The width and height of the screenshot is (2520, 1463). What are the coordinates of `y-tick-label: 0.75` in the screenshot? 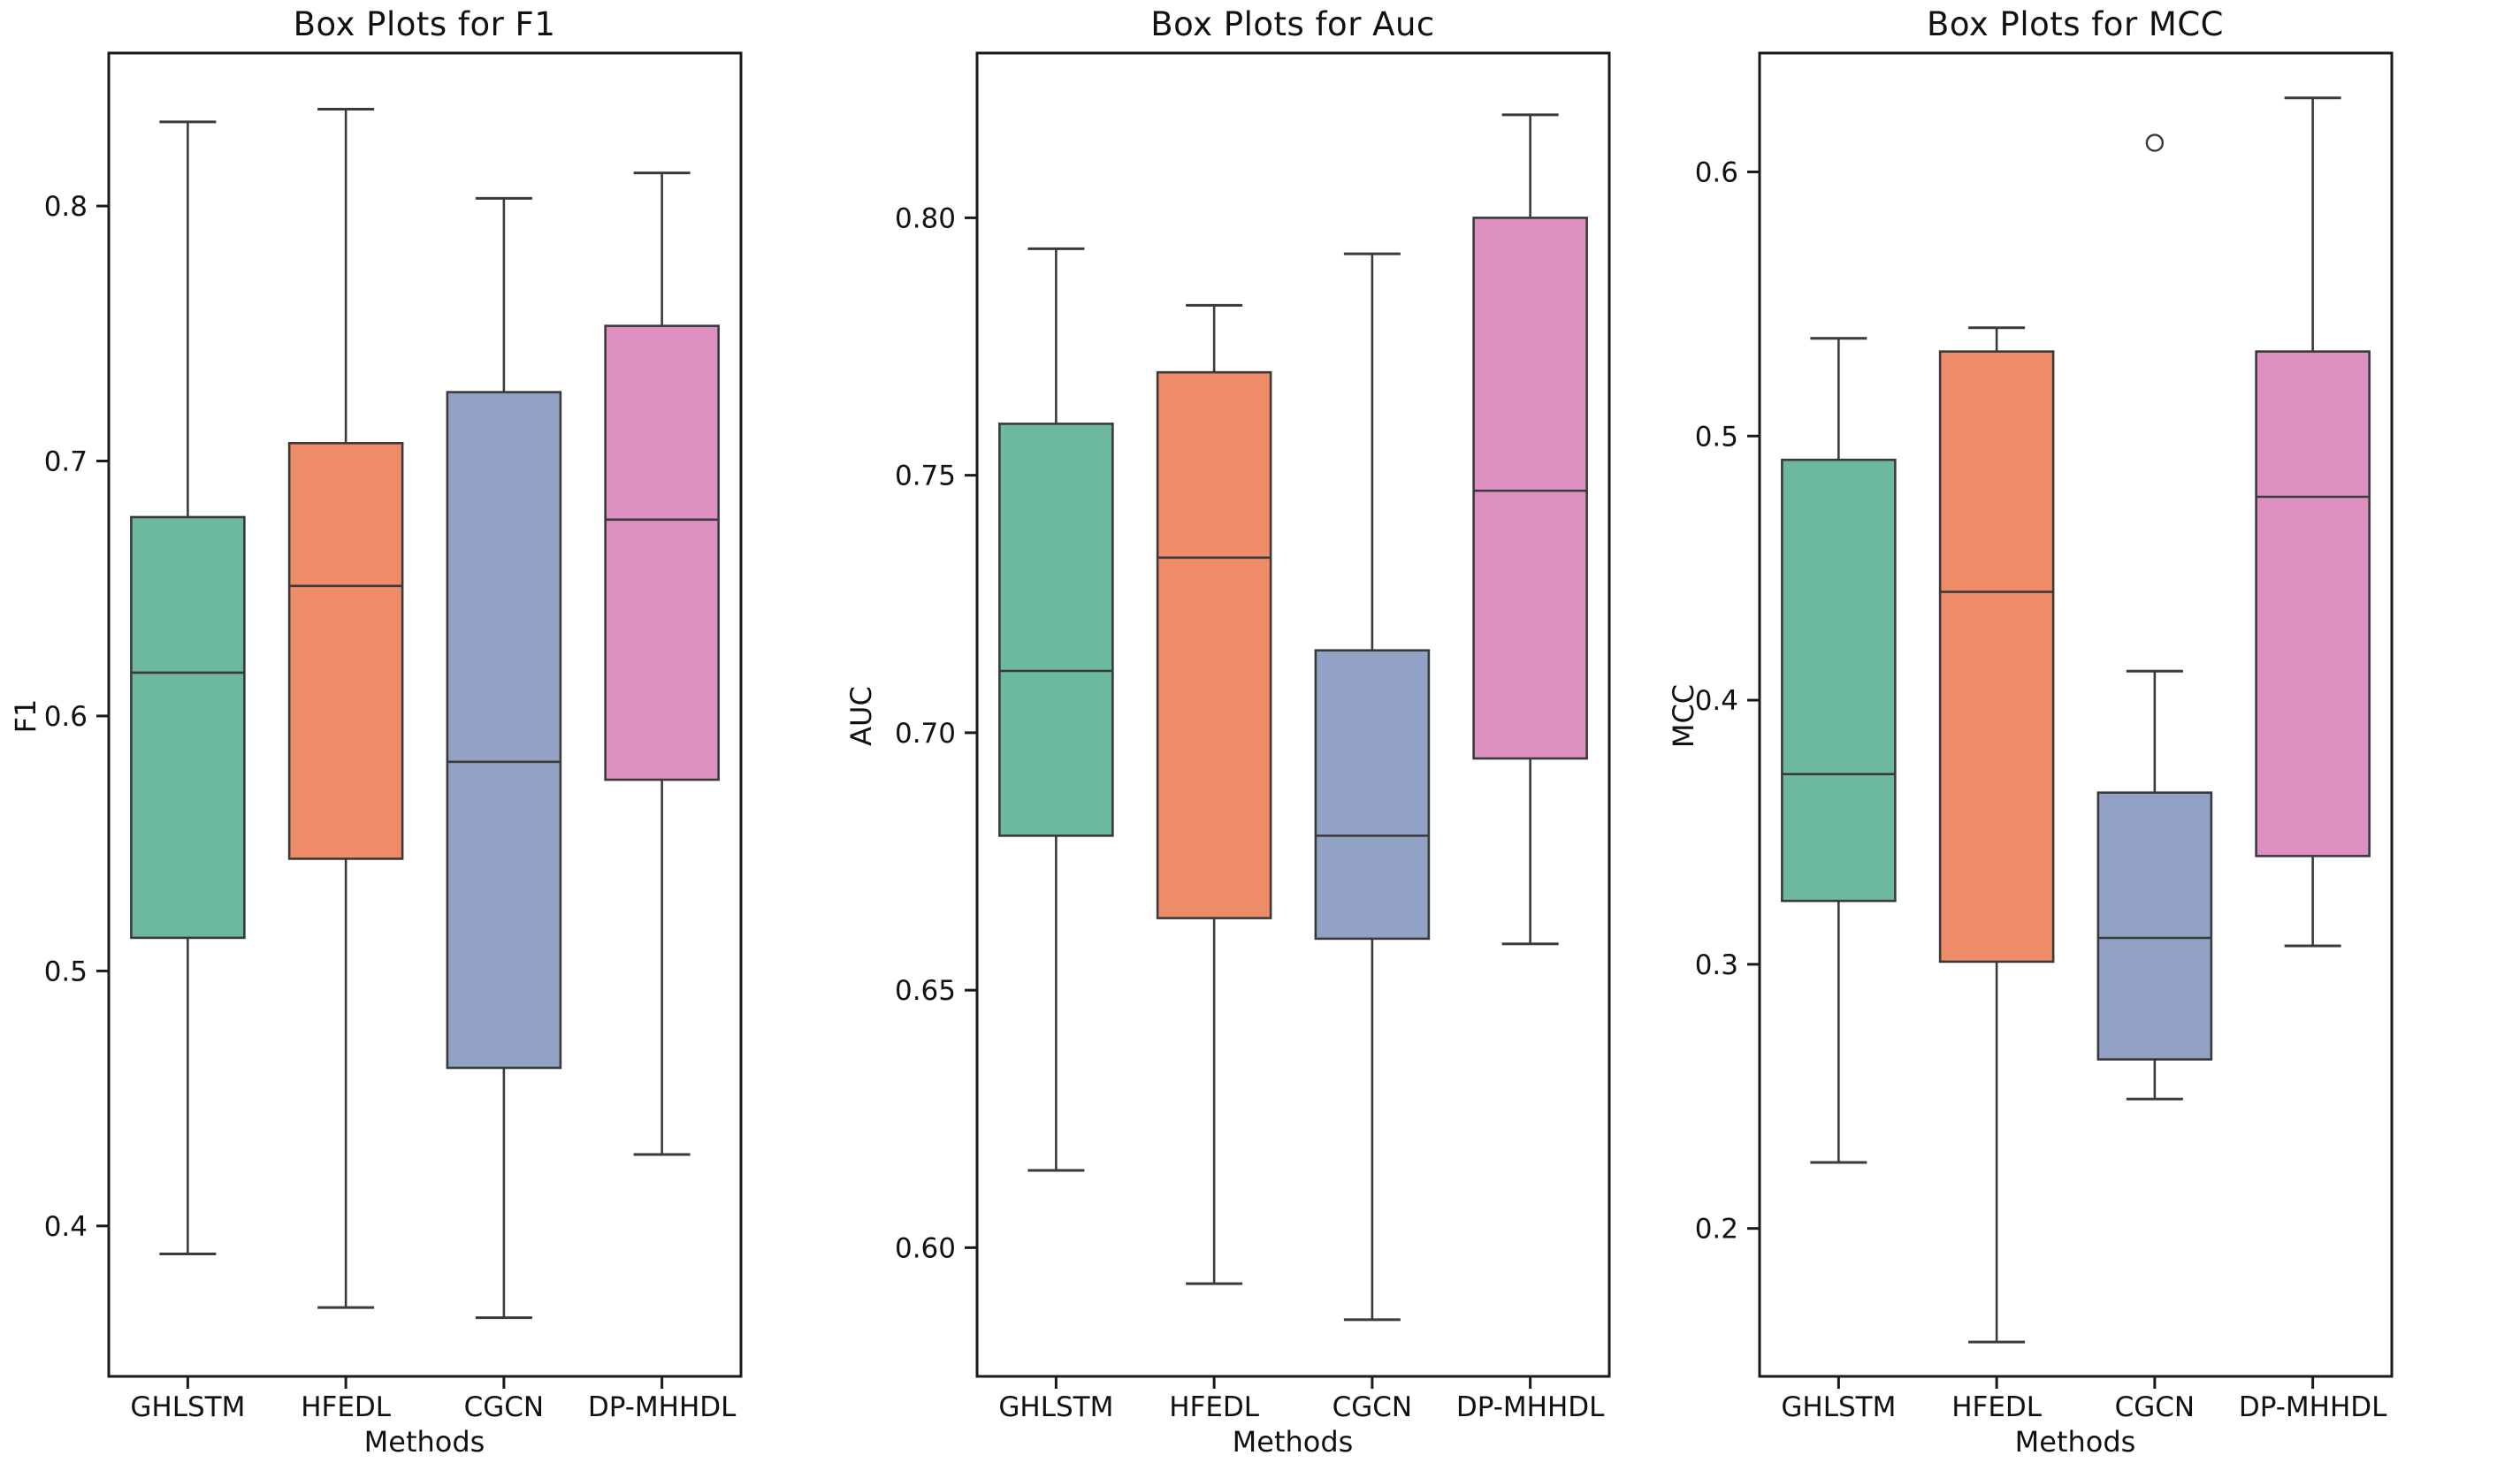 It's located at (925, 476).